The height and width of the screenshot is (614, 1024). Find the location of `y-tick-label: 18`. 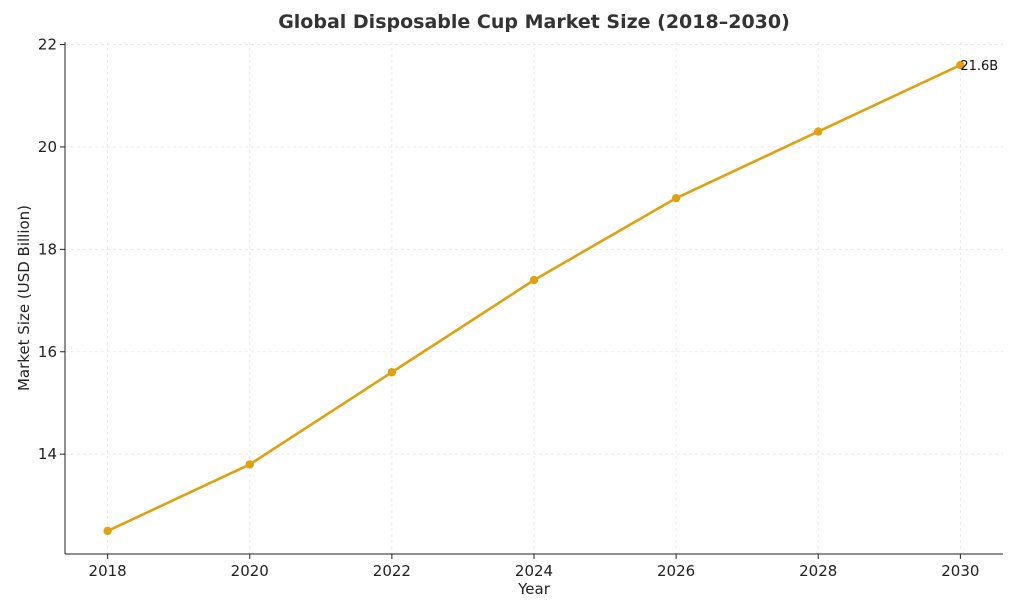

y-tick-label: 18 is located at coordinates (47, 249).